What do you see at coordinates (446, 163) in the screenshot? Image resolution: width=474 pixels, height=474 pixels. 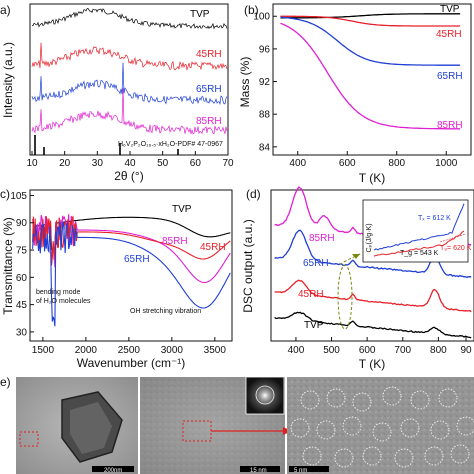 I see `xtick-label: 1000` at bounding box center [446, 163].